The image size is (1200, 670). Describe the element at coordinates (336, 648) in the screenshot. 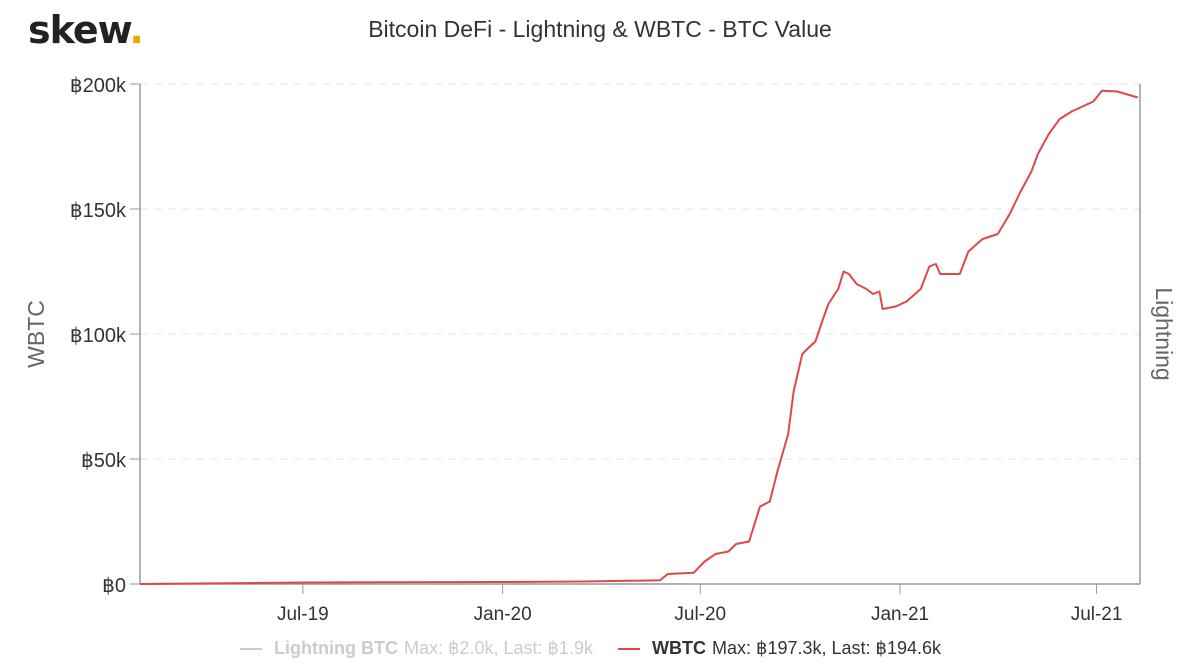

I see `legend-name-lightning: Lightning BTC` at that location.